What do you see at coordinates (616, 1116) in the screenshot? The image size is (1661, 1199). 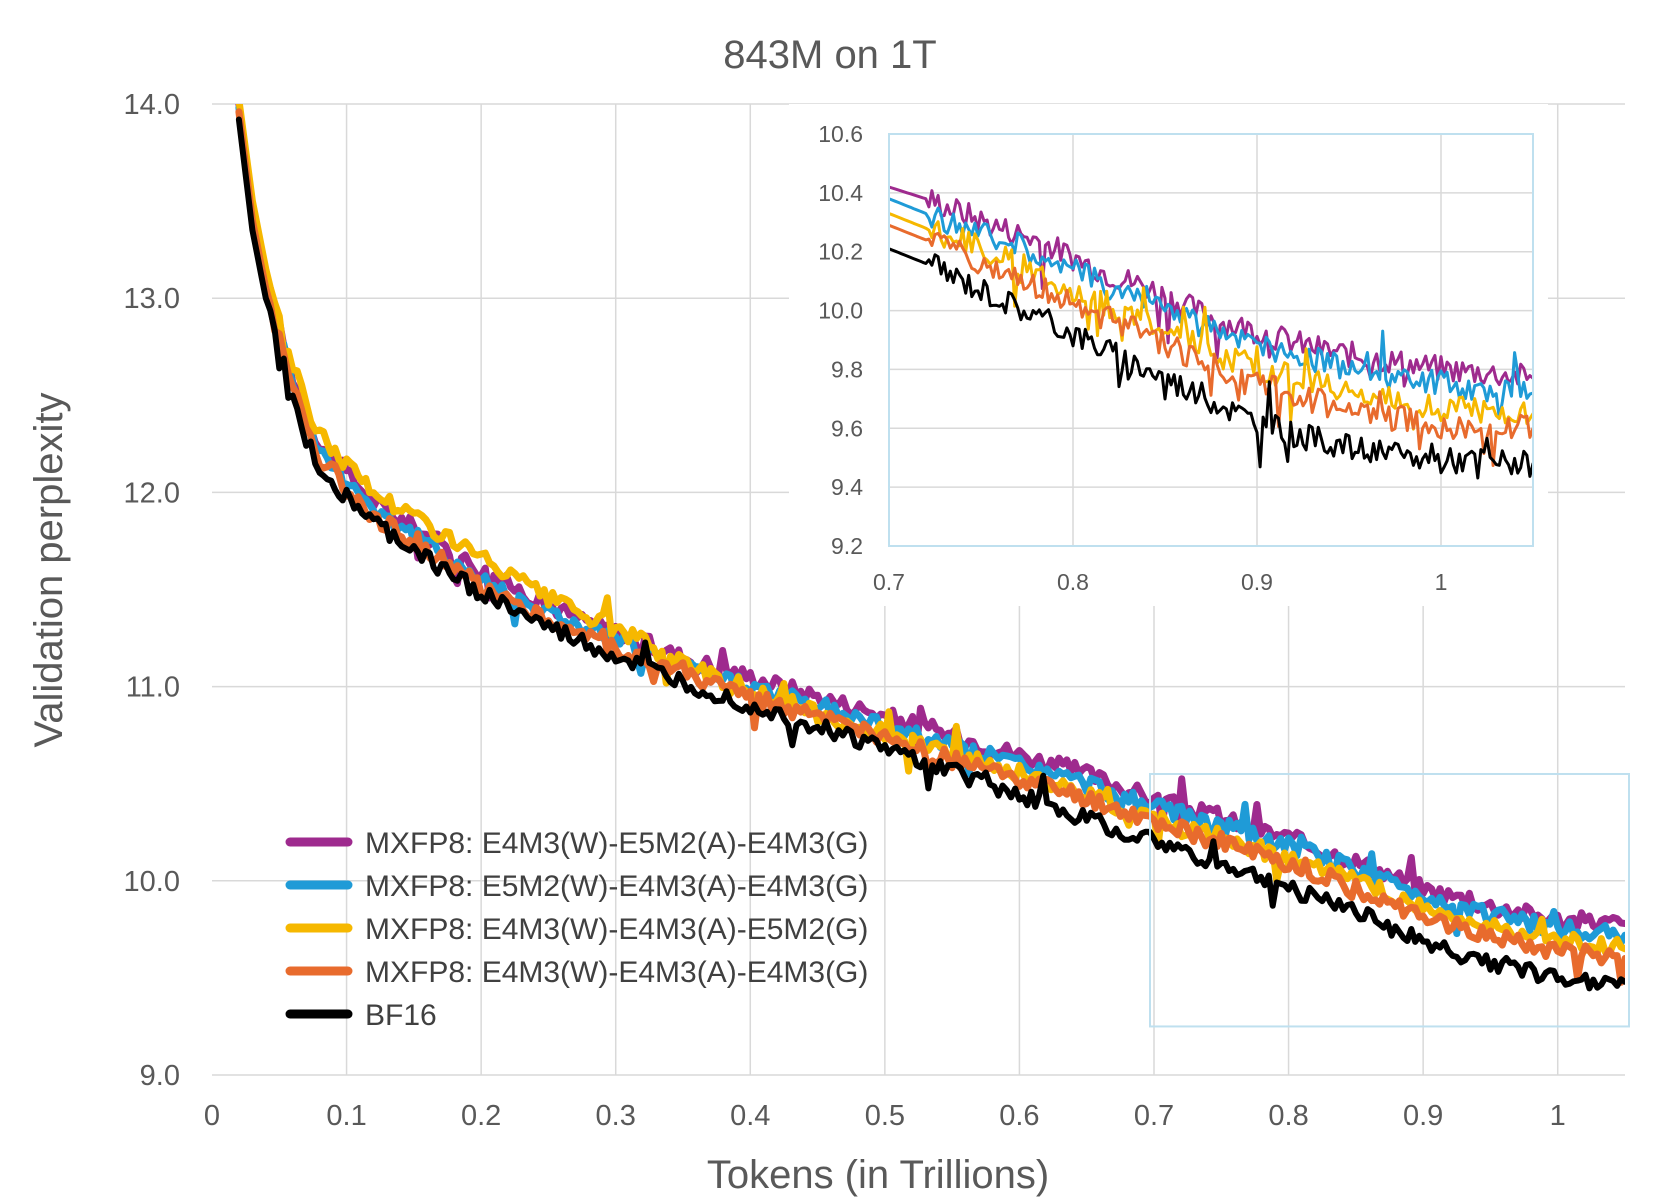 I see `main-x-tick-label: 0.3` at bounding box center [616, 1116].